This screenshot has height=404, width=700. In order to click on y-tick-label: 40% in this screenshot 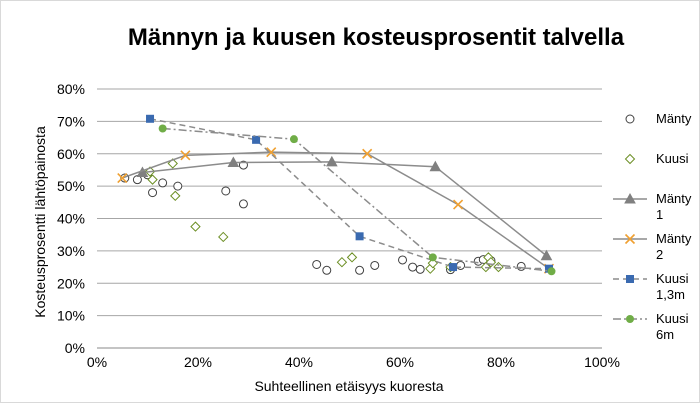, I will do `click(71, 219)`.